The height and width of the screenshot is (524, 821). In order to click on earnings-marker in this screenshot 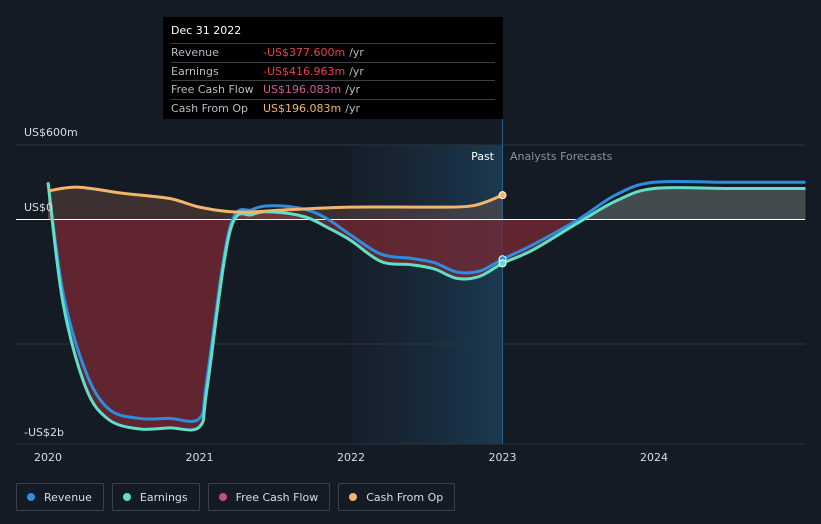, I will do `click(502, 263)`.